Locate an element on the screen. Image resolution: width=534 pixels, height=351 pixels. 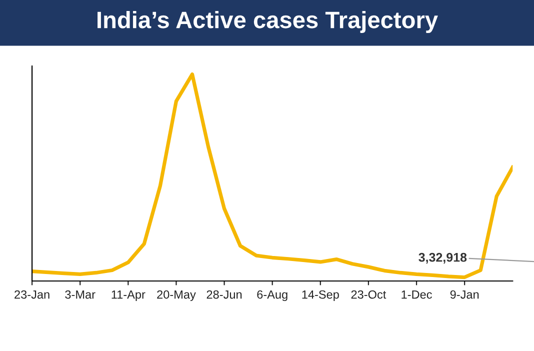
chart-title: India’s Active cases Trajectory is located at coordinates (268, 22).